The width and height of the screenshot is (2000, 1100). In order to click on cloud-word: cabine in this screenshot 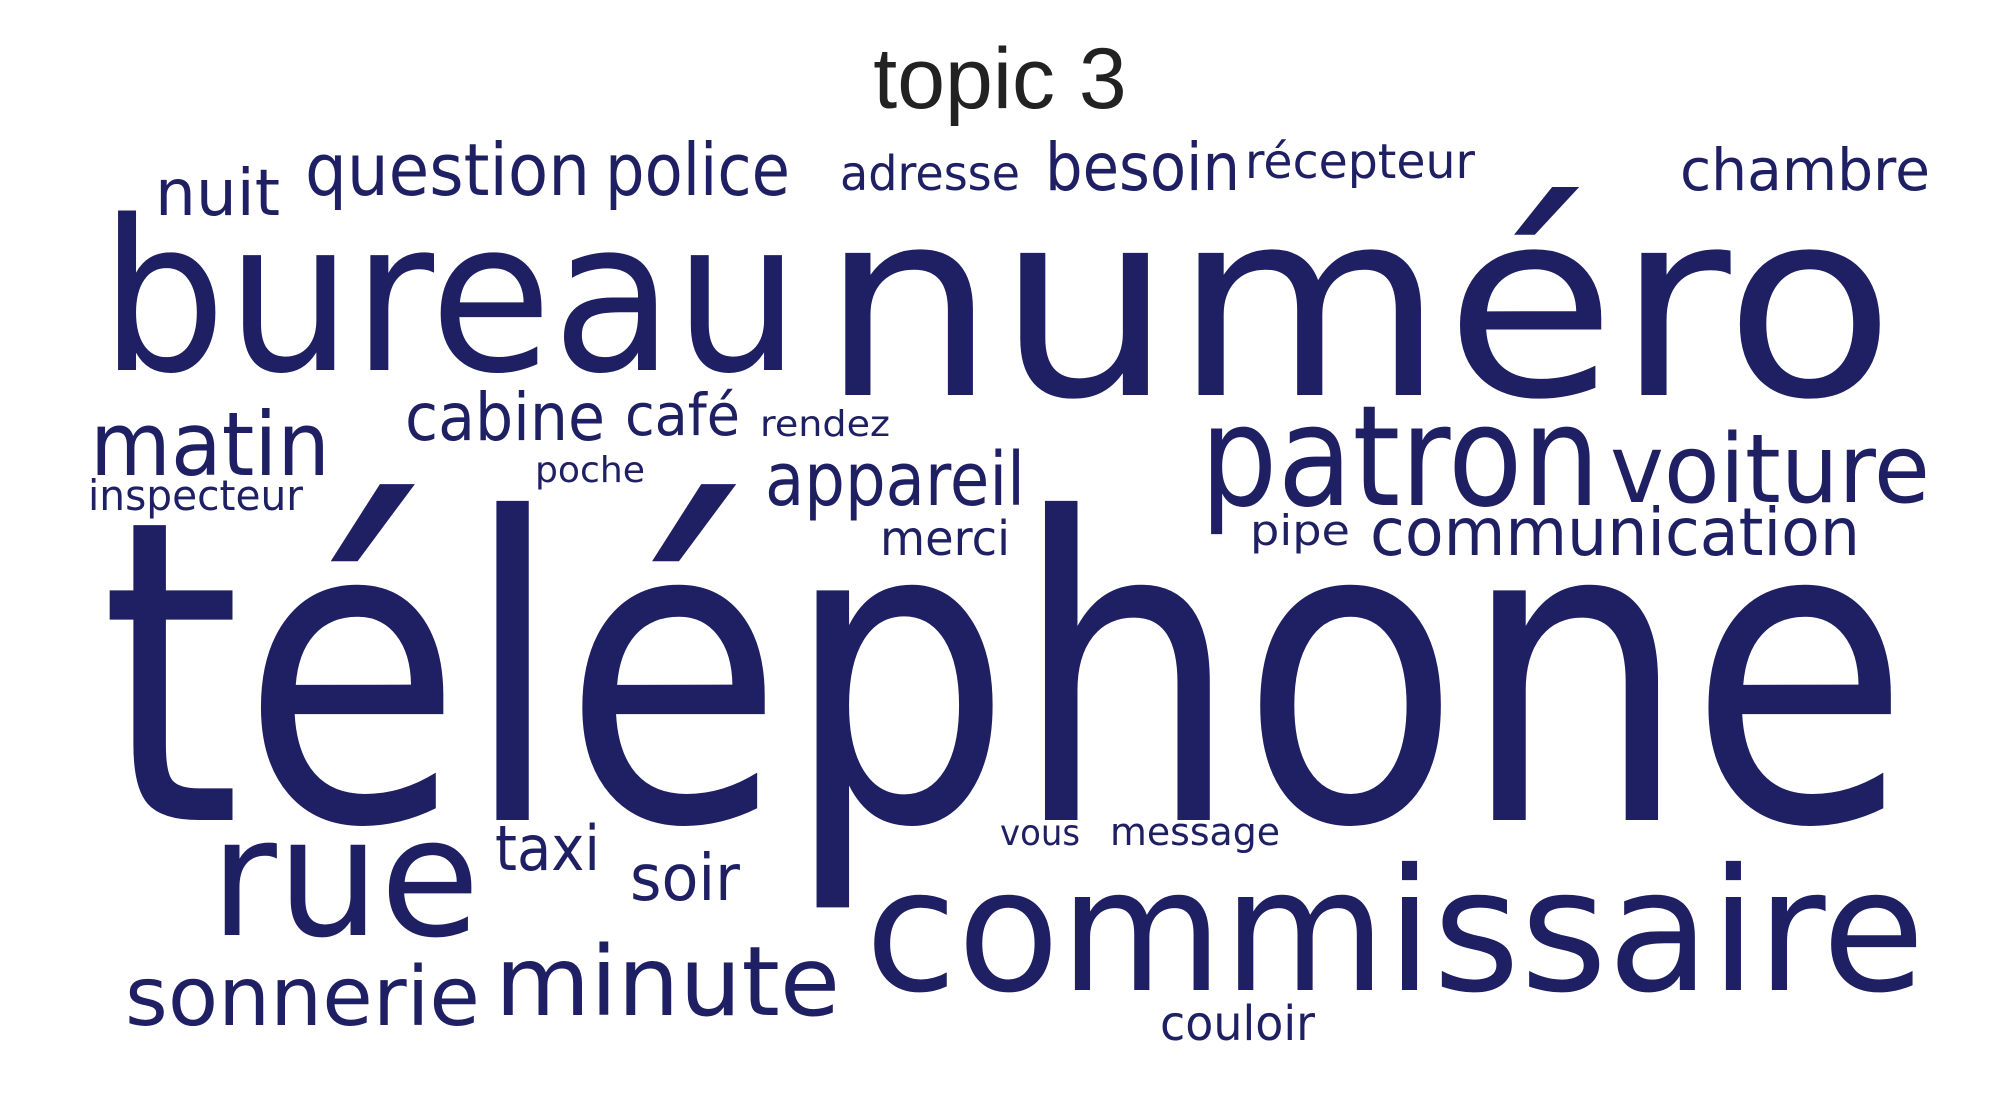, I will do `click(505, 417)`.